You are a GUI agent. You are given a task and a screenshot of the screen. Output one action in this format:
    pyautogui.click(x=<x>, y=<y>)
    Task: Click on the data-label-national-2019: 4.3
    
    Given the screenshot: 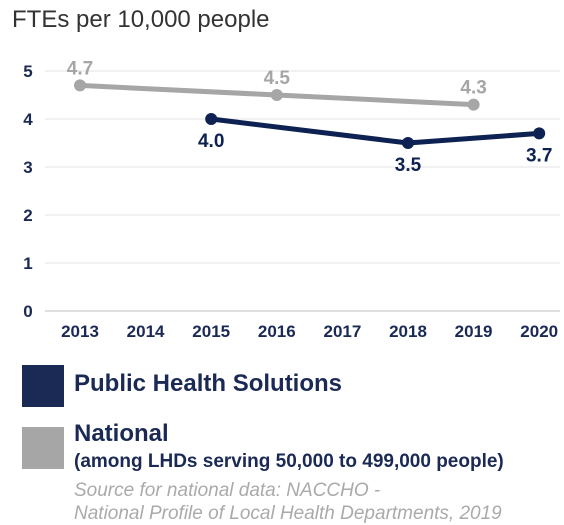 What is the action you would take?
    pyautogui.click(x=473, y=88)
    